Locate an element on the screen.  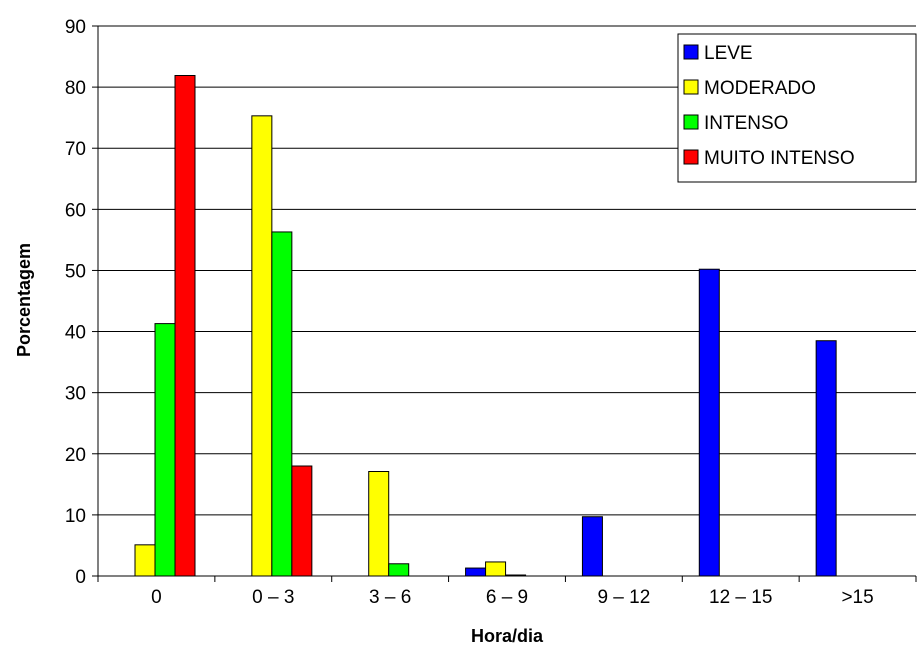
x-tick-label: 9 – 12 is located at coordinates (623, 597).